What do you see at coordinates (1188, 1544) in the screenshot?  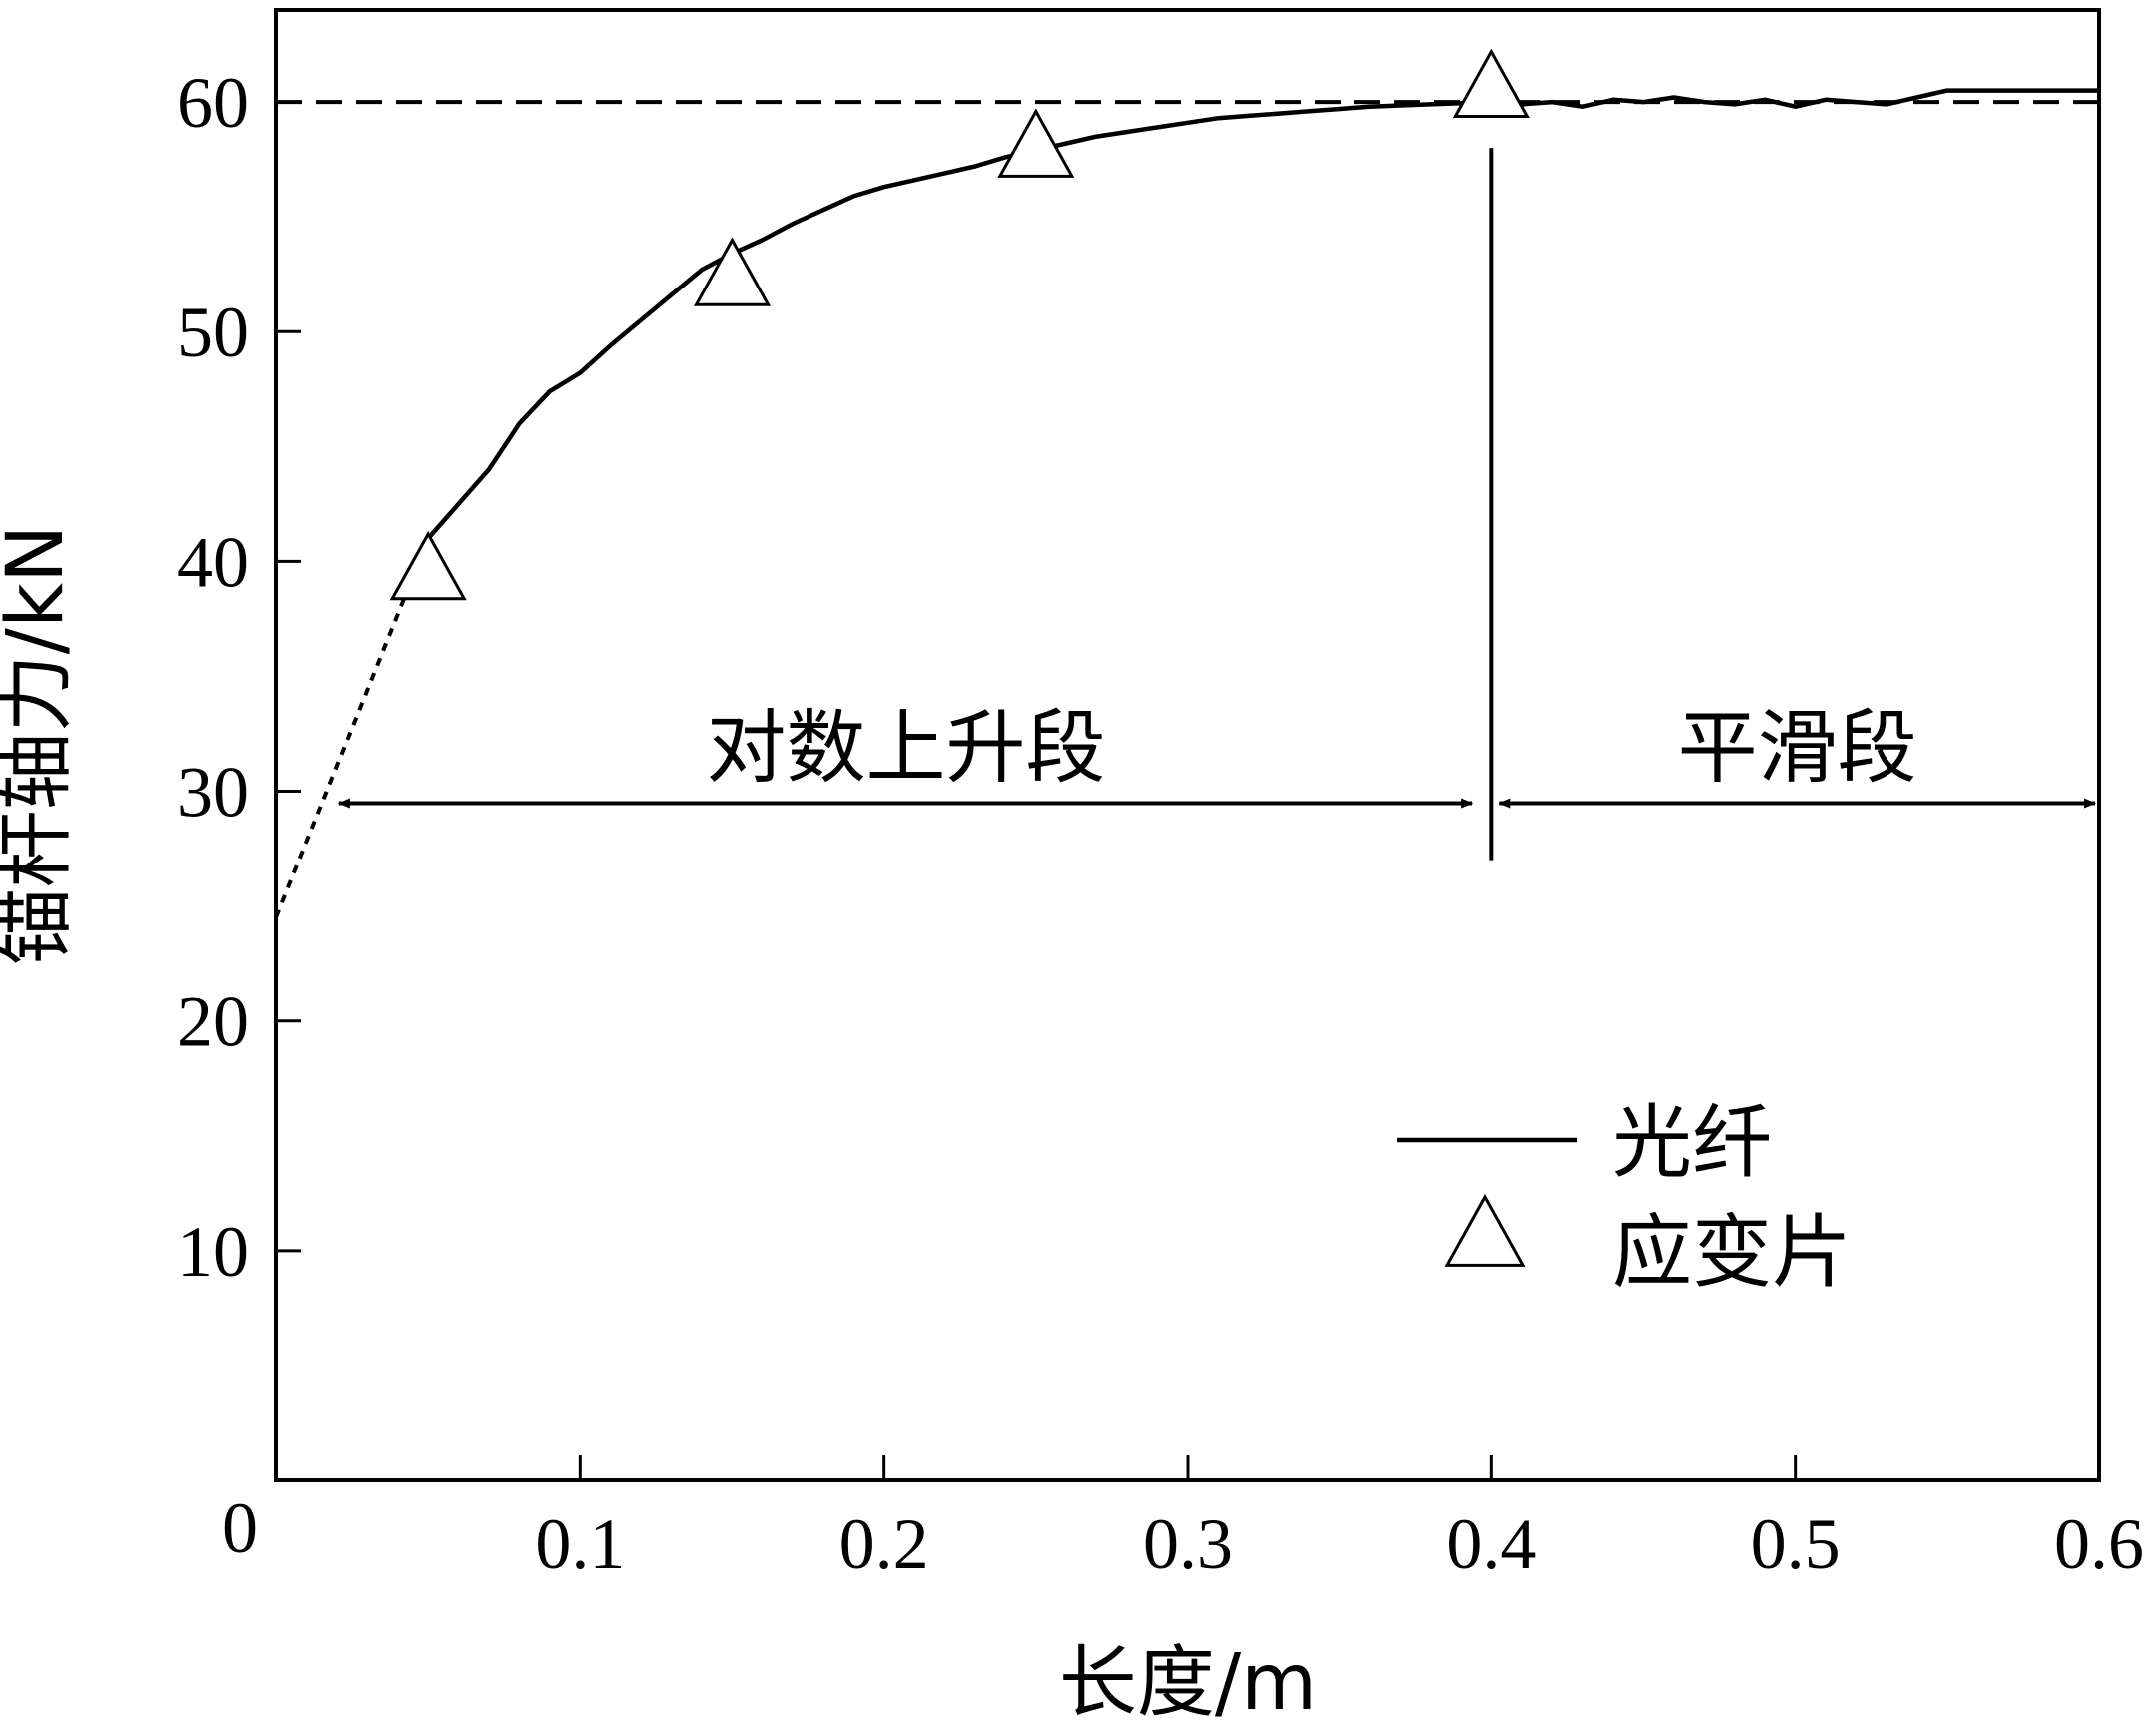 I see `x-tick-label: 0.3` at bounding box center [1188, 1544].